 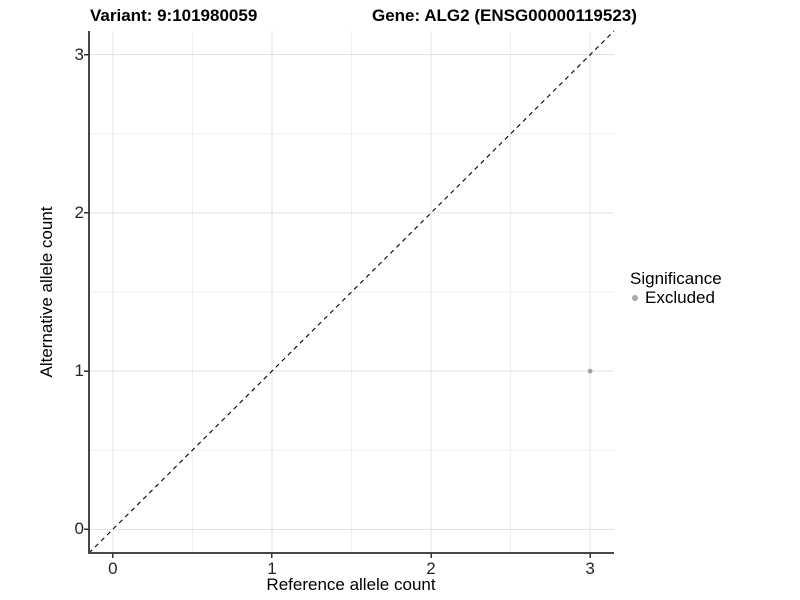 I want to click on y-tick-label-0: 0, so click(x=79, y=529).